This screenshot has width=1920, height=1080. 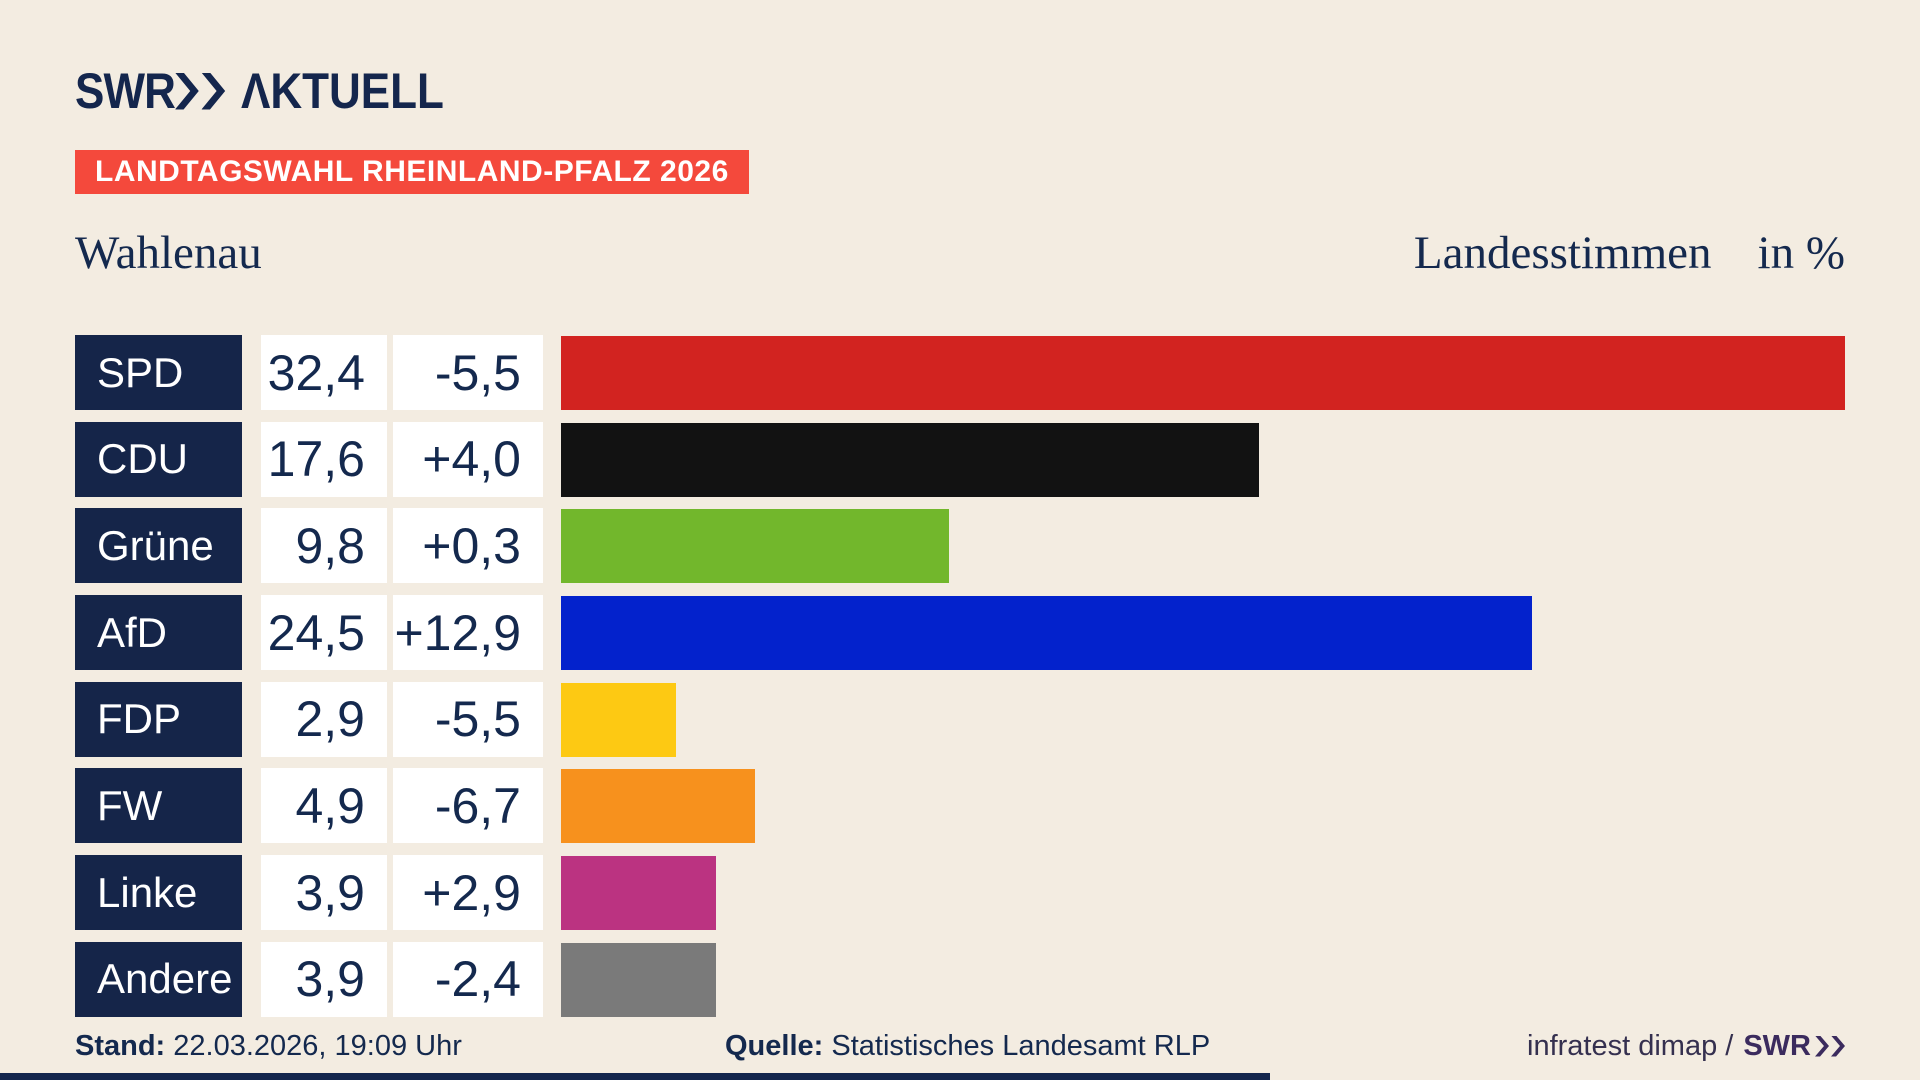 What do you see at coordinates (125, 91) in the screenshot?
I see `logo-swr-text: SWR` at bounding box center [125, 91].